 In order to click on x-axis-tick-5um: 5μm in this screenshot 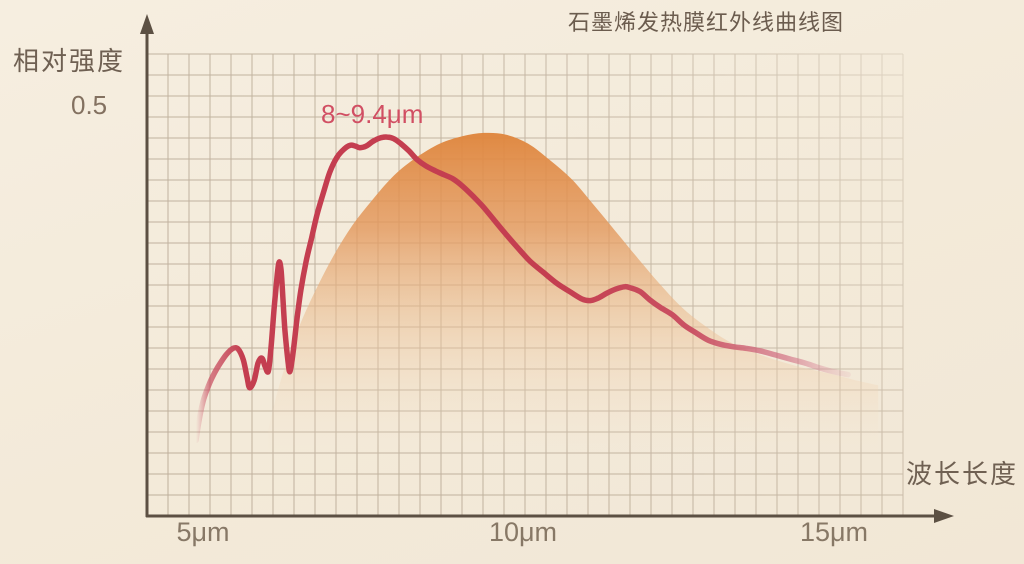, I will do `click(203, 532)`.